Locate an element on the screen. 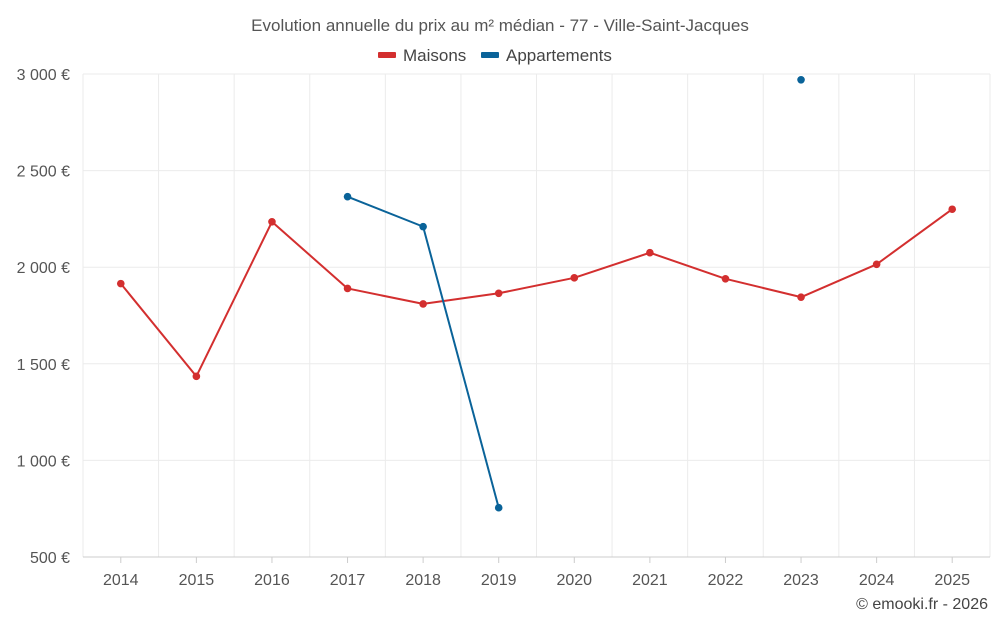  legend: Maisons Appartements is located at coordinates (495, 55).